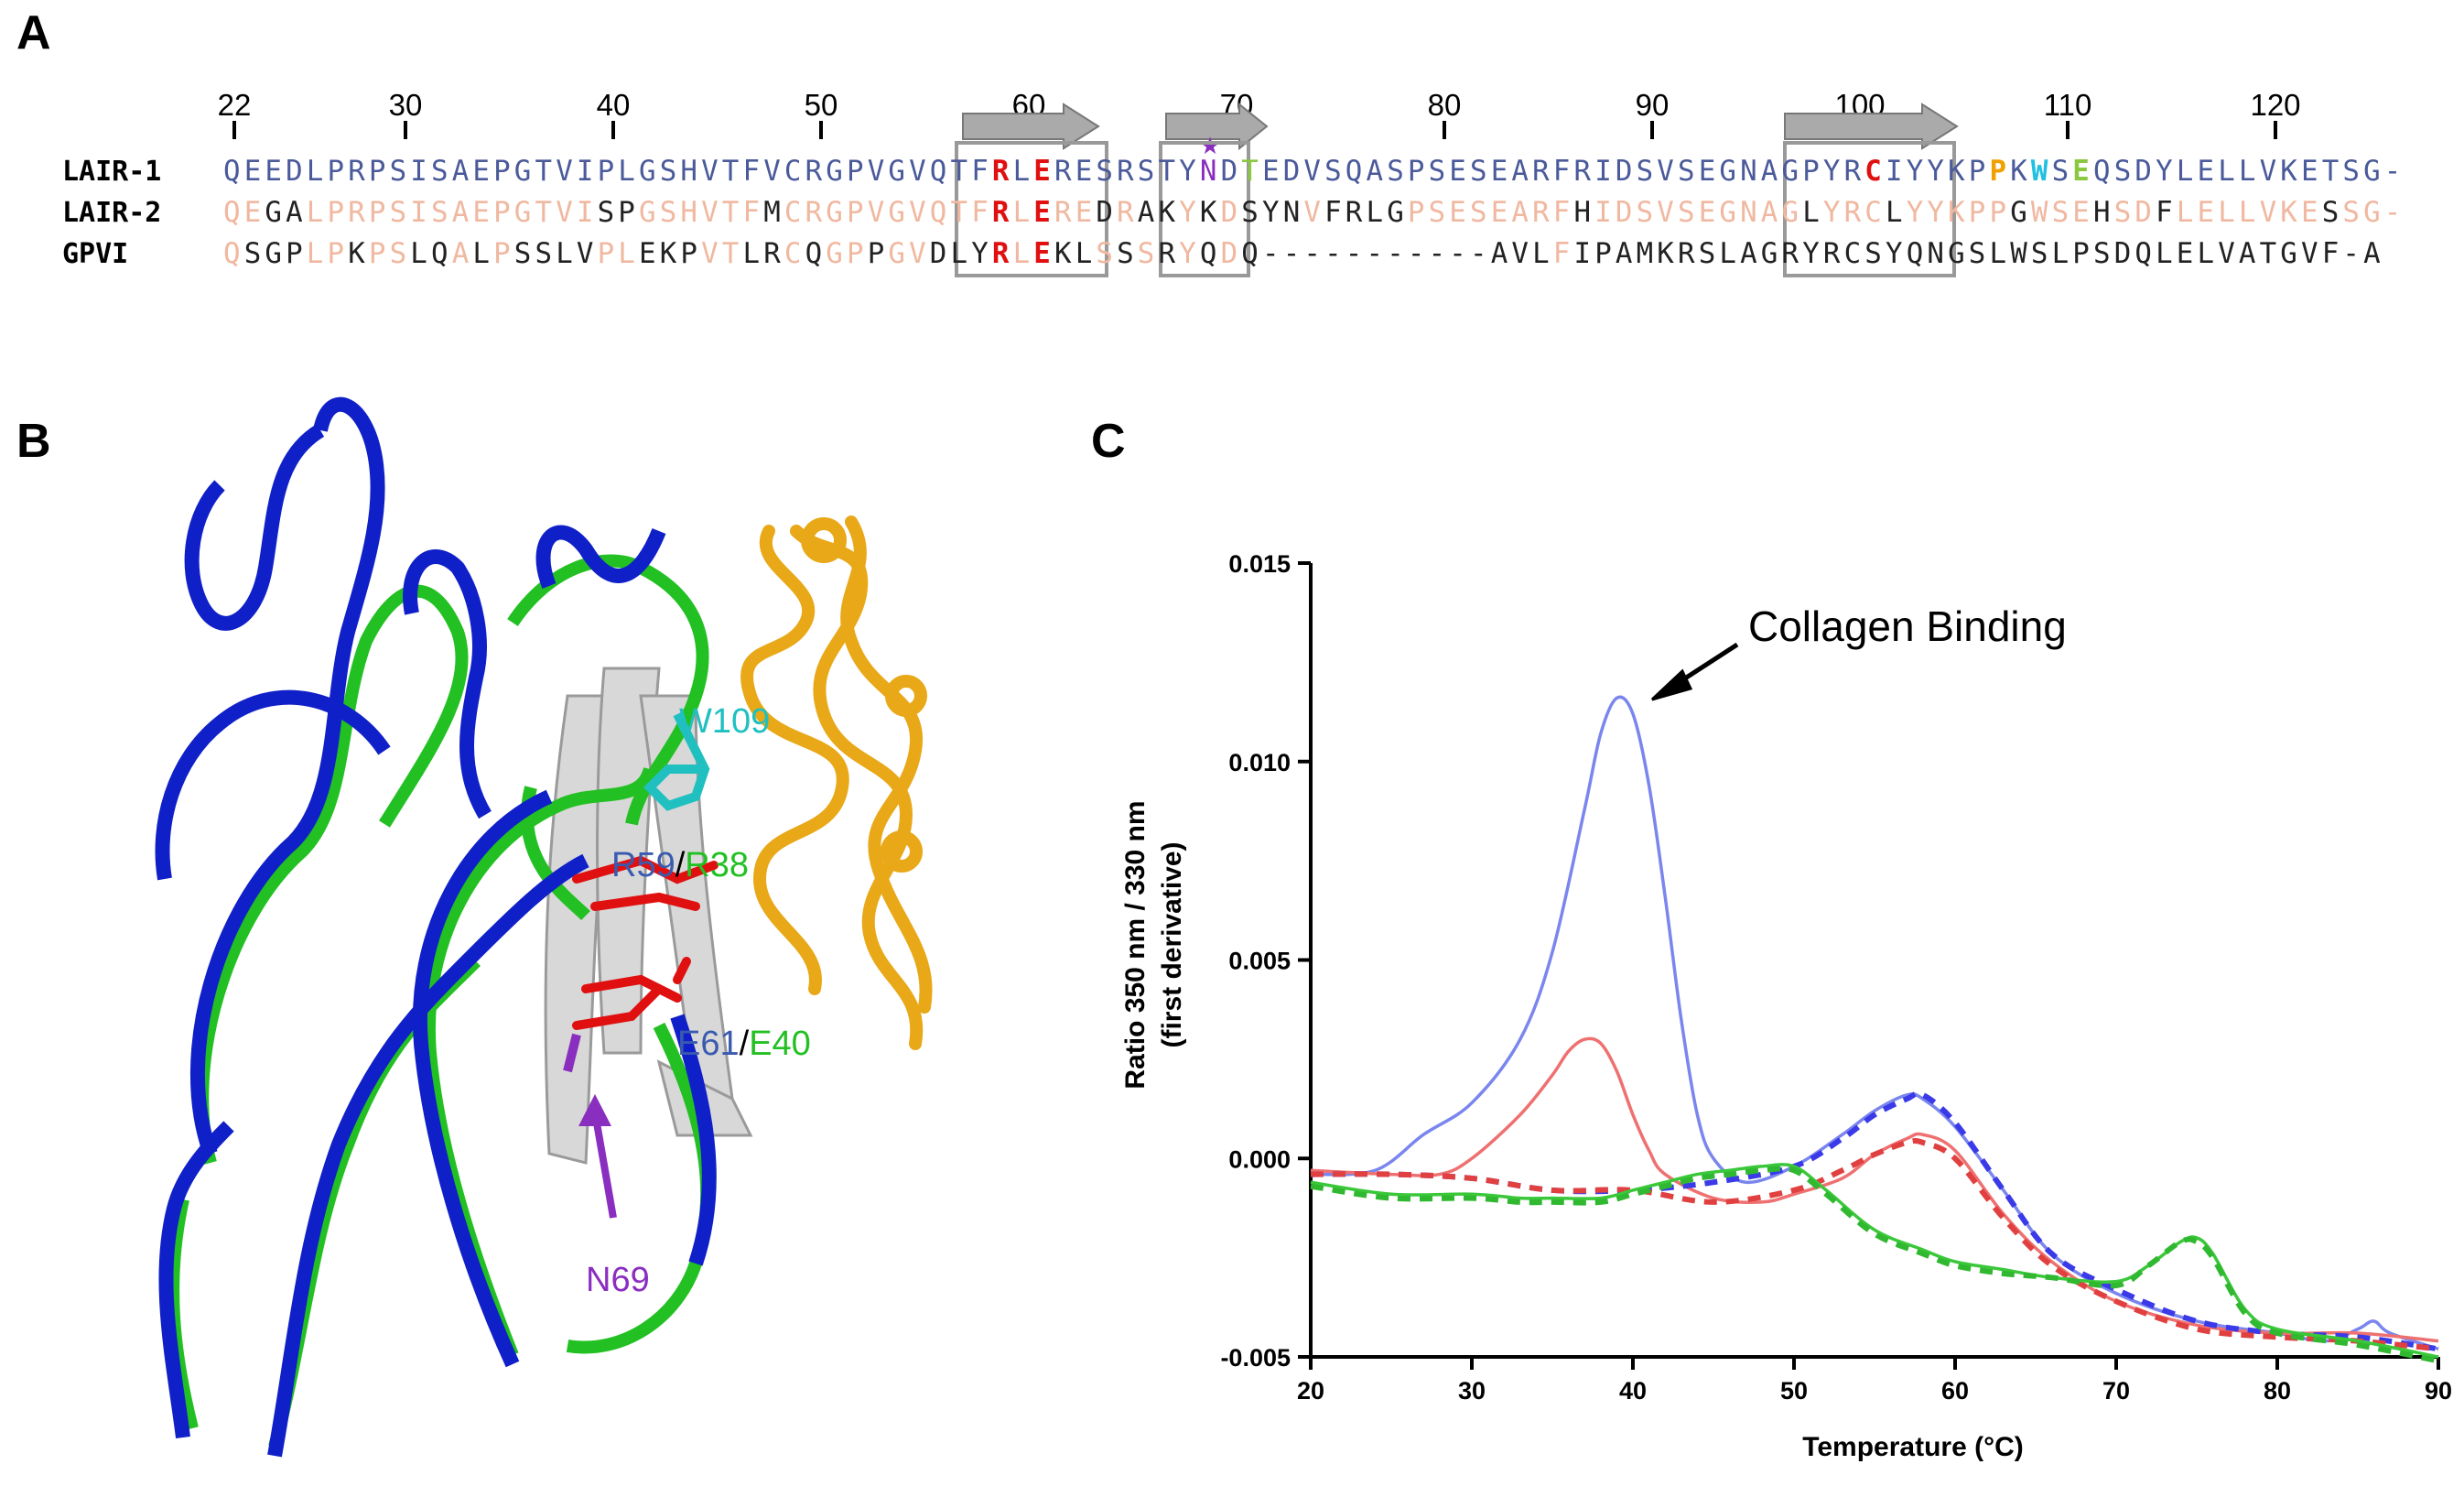  Describe the element at coordinates (780, 1044) in the screenshot. I see `label-e40: E40` at that location.